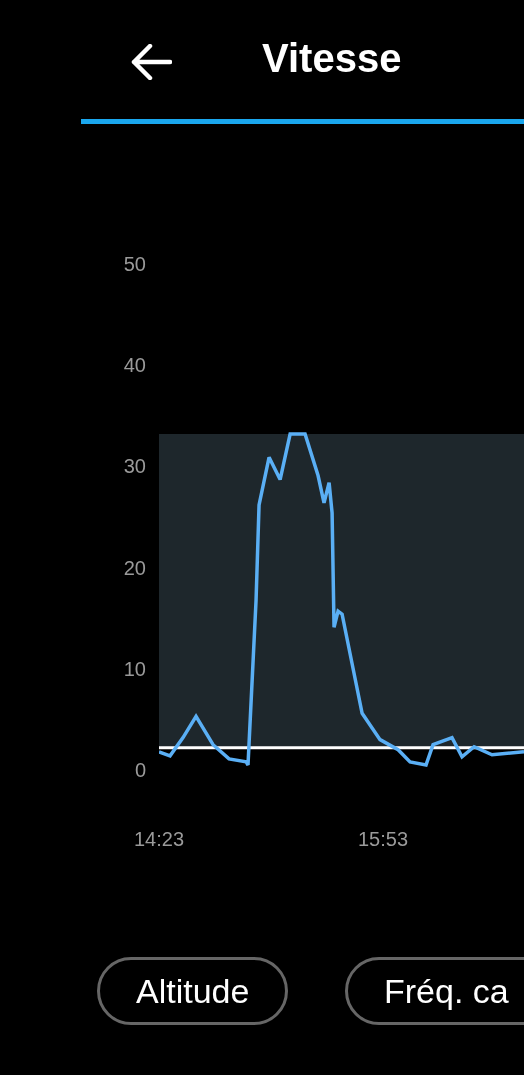  What do you see at coordinates (134, 264) in the screenshot?
I see `y-tick-label: 50` at bounding box center [134, 264].